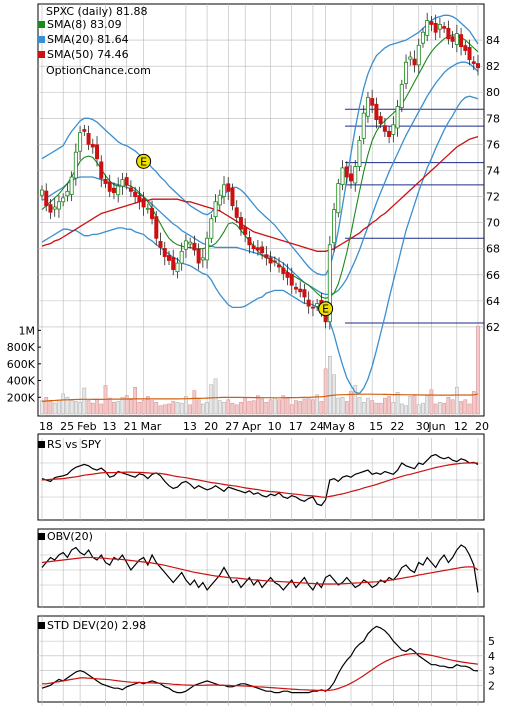  Describe the element at coordinates (211, 426) in the screenshot. I see `x-tick-label: 20` at that location.